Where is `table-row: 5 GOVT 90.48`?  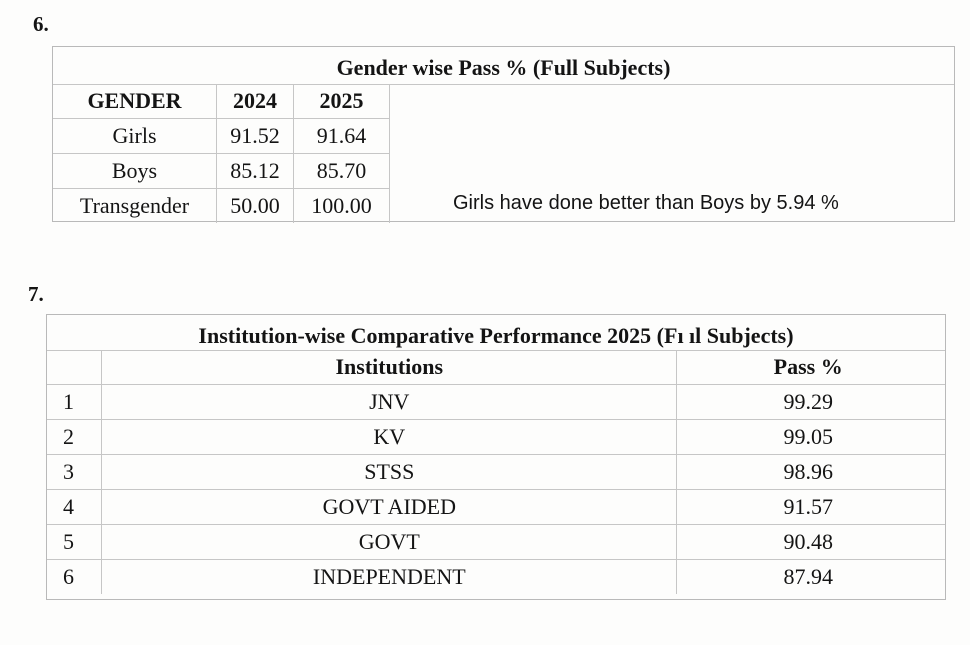
table-row: 5 GOVT 90.48 is located at coordinates (496, 542).